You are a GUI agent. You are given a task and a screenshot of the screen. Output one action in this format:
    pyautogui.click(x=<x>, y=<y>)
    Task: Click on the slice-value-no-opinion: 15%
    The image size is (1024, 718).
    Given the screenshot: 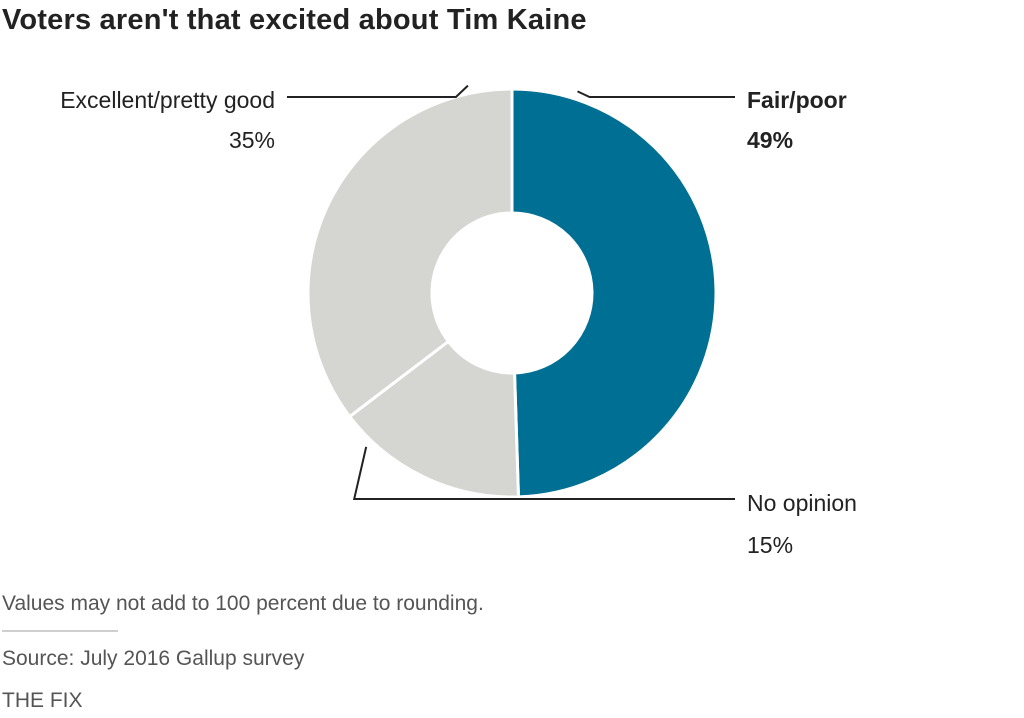 What is the action you would take?
    pyautogui.click(x=770, y=545)
    